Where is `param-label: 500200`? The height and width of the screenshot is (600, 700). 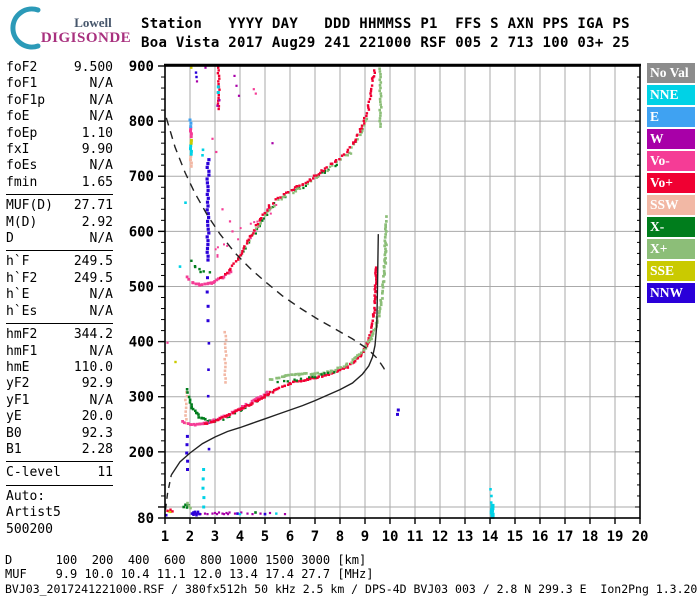 param-label: 500200 is located at coordinates (29, 529).